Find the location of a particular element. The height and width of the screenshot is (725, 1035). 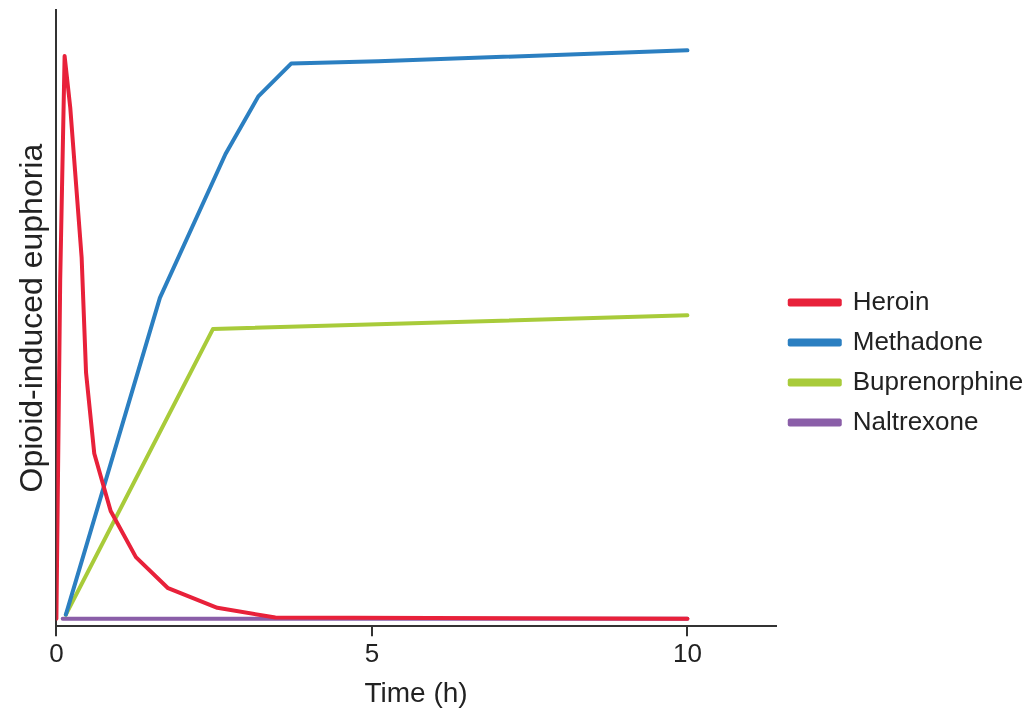

legend-label: Buprenorphine is located at coordinates (938, 380).